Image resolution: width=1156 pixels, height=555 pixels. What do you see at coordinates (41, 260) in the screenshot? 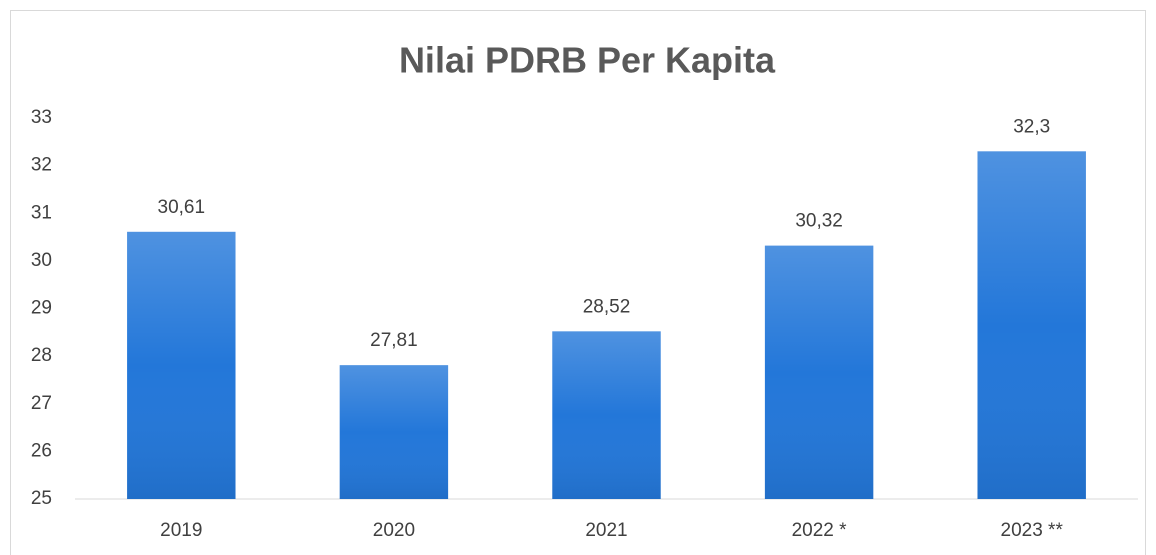
I see `y-tick-label: 30` at bounding box center [41, 260].